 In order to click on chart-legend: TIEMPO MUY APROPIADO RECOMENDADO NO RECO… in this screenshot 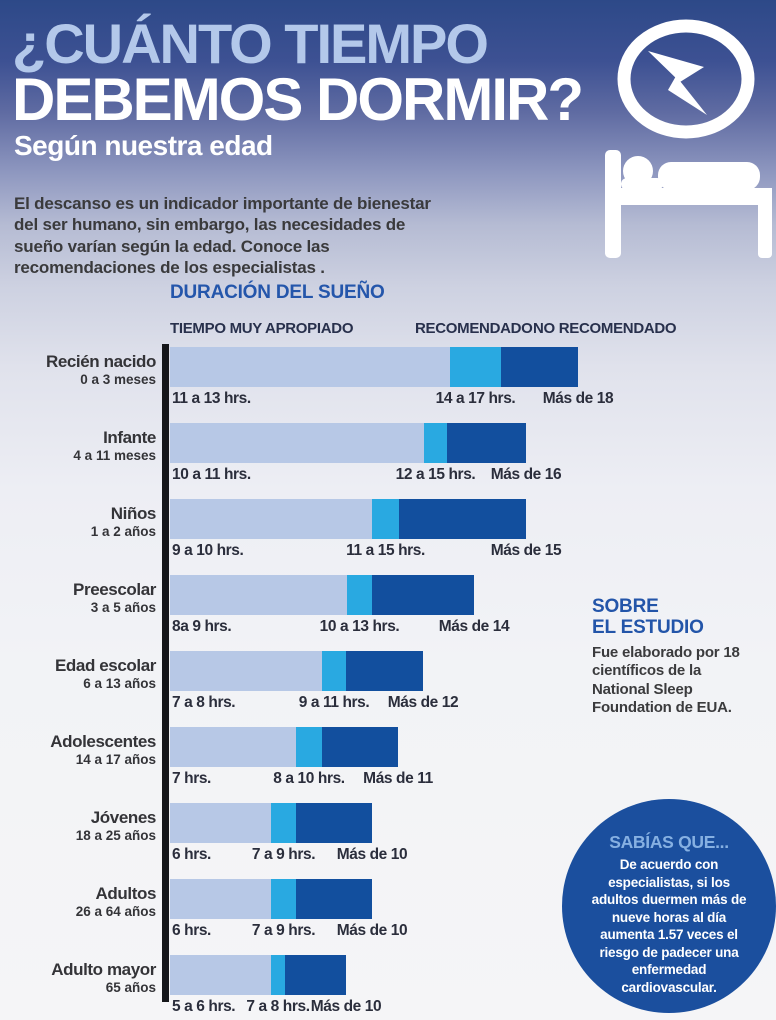, I will do `click(470, 329)`.